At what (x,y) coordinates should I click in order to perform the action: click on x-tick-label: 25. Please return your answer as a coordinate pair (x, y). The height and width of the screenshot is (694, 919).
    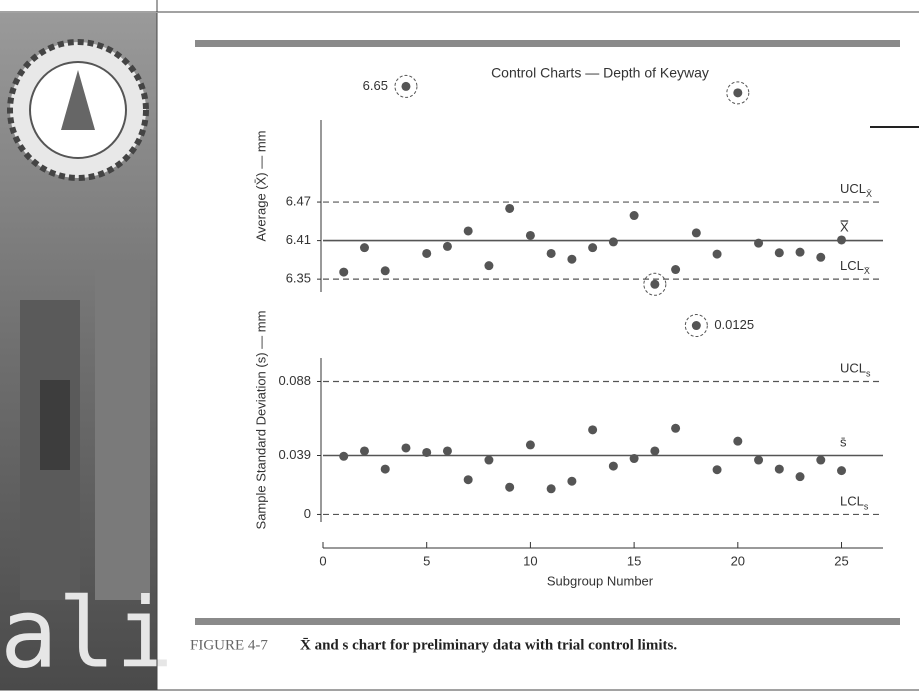
    Looking at the image, I should click on (841, 560).